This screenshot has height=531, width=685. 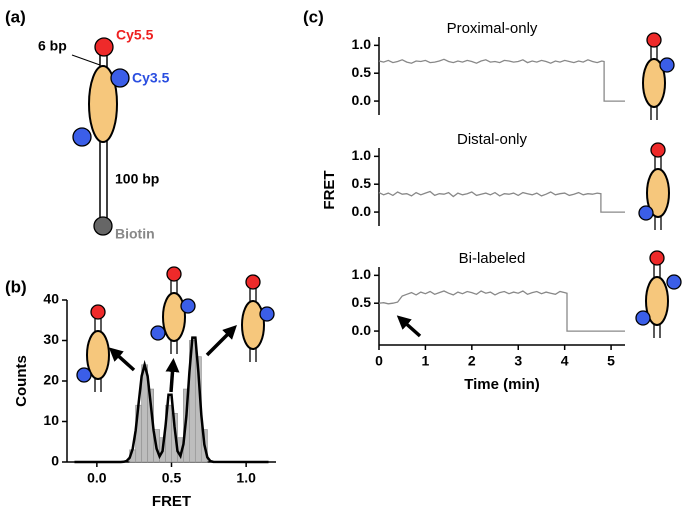 I want to click on x-tick-label: 0, so click(x=379, y=361).